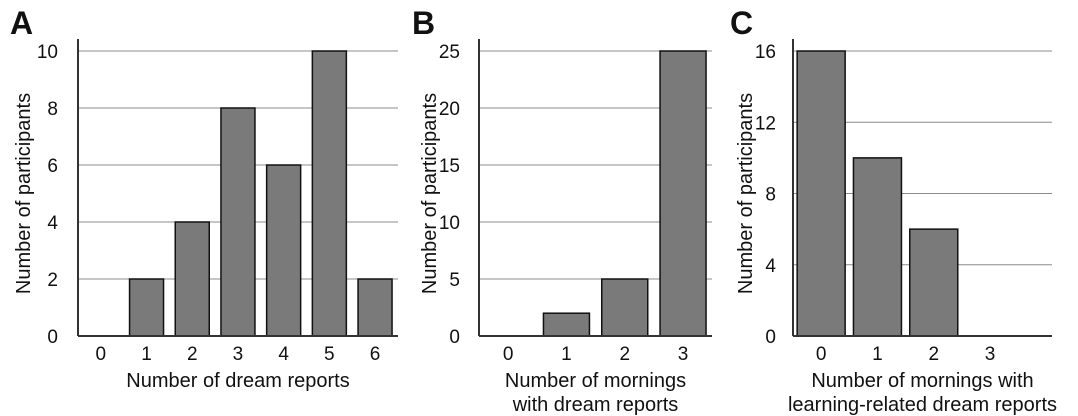  I want to click on x-tick-label: 6, so click(375, 354).